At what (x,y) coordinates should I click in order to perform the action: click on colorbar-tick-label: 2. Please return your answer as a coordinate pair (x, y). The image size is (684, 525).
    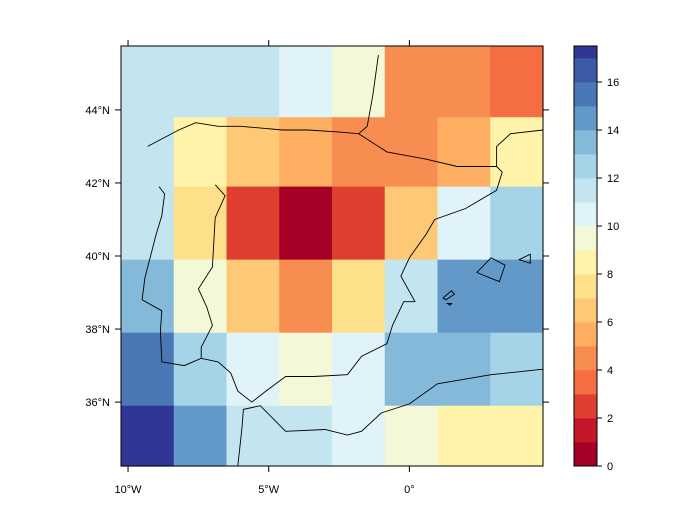
    Looking at the image, I should click on (610, 419).